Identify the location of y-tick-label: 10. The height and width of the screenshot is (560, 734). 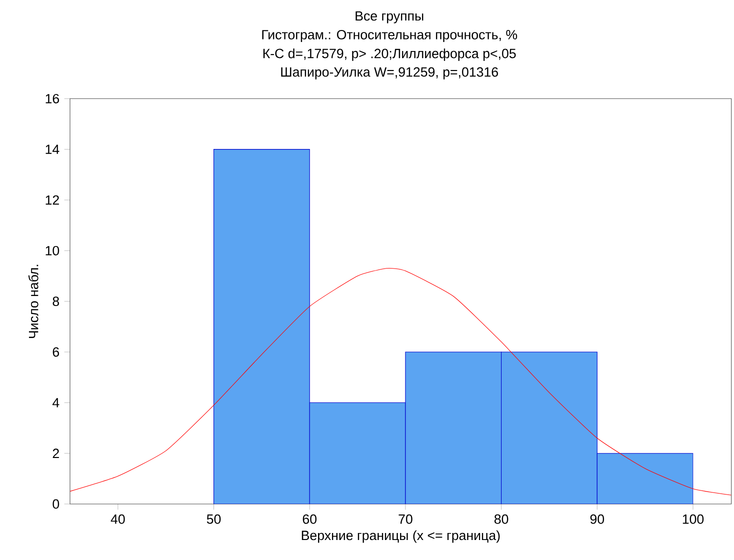
(53, 251).